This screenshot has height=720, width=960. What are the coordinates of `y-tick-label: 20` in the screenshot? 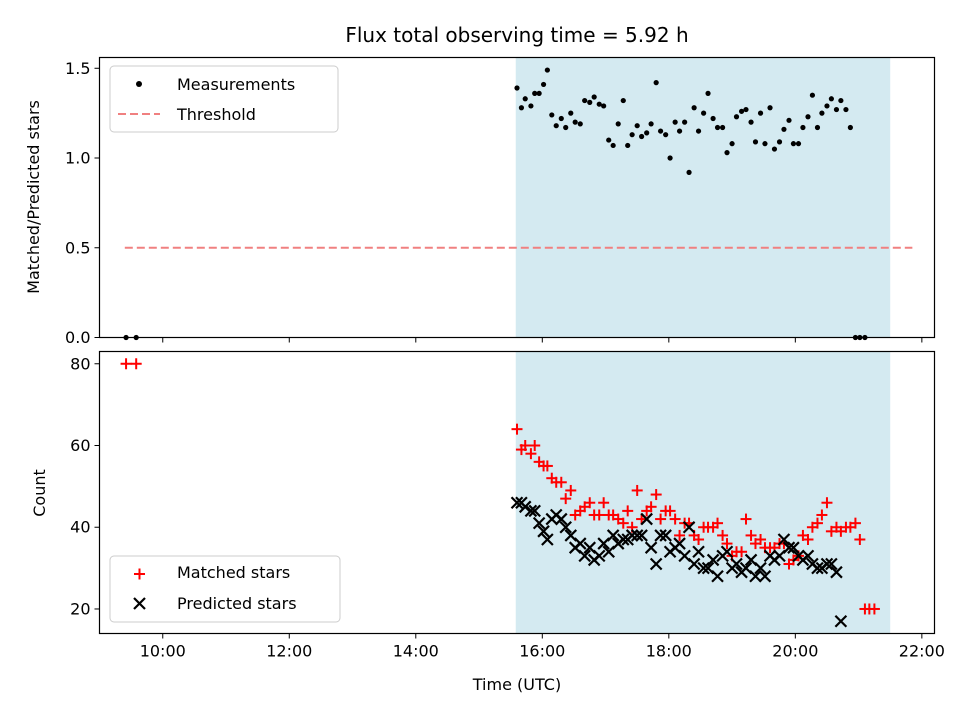 It's located at (80, 608).